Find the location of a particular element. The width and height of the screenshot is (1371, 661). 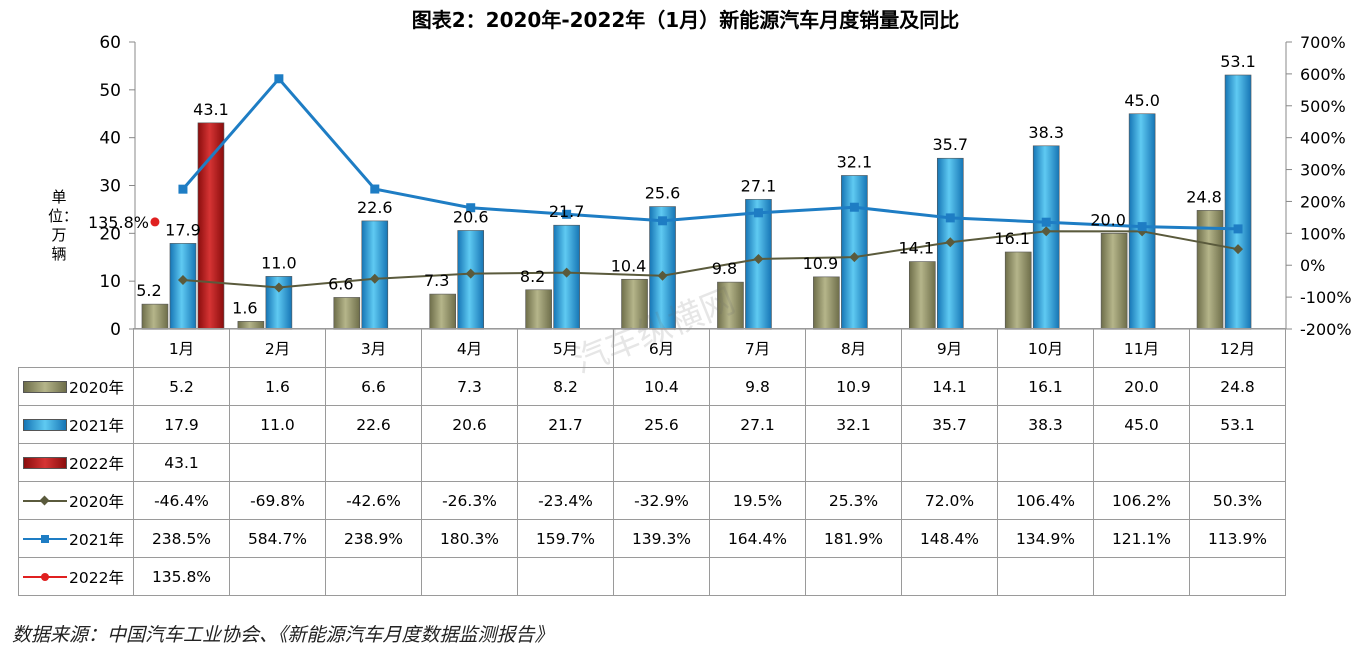

legend-entry: 2021年 is located at coordinates (76, 424).